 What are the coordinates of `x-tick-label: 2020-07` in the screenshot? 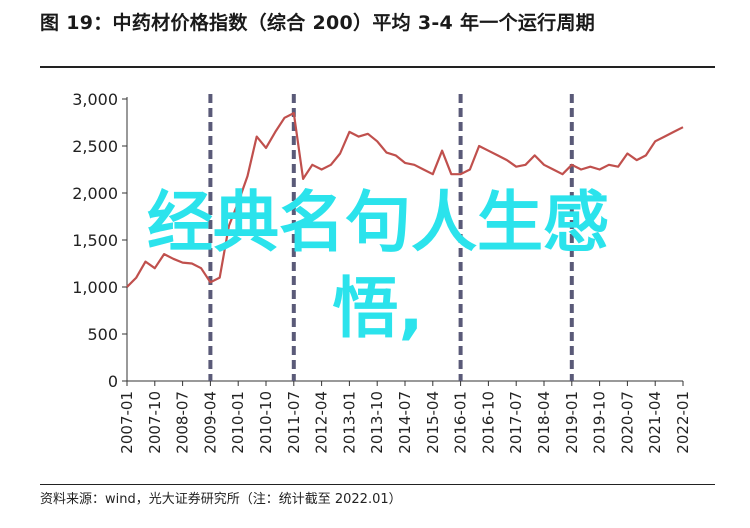 It's located at (627, 422).